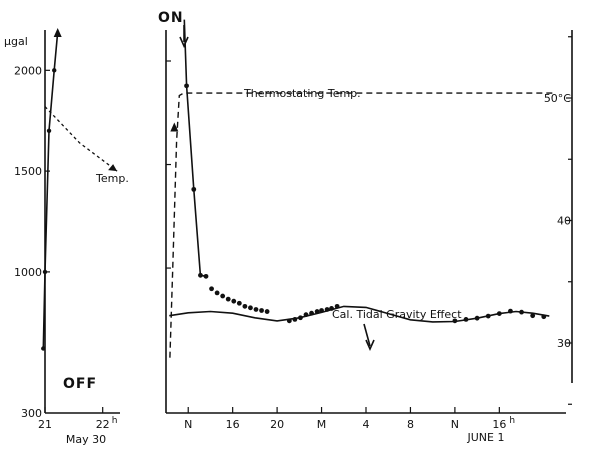  Describe the element at coordinates (113, 168) in the screenshot. I see `temp-arrow-head` at that location.